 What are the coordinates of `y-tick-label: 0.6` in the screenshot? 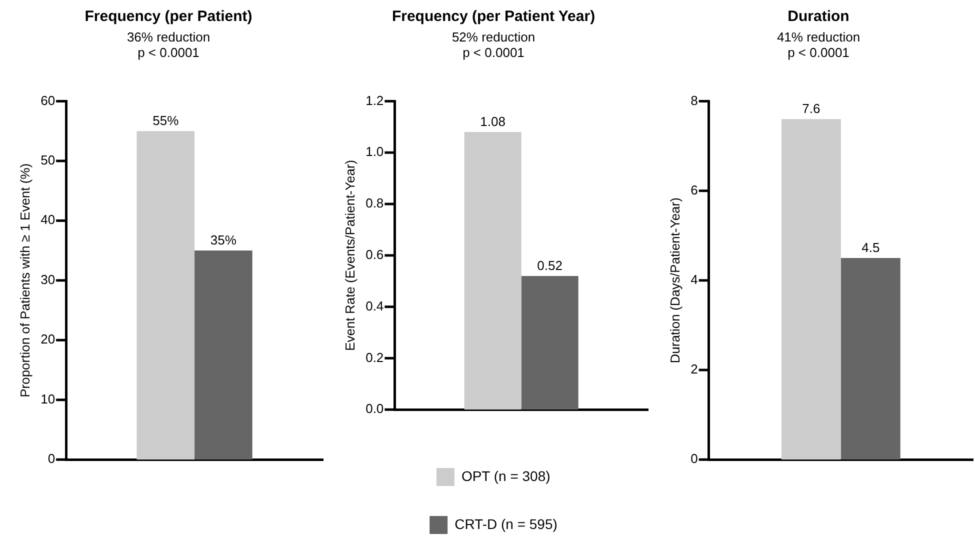 It's located at (375, 254).